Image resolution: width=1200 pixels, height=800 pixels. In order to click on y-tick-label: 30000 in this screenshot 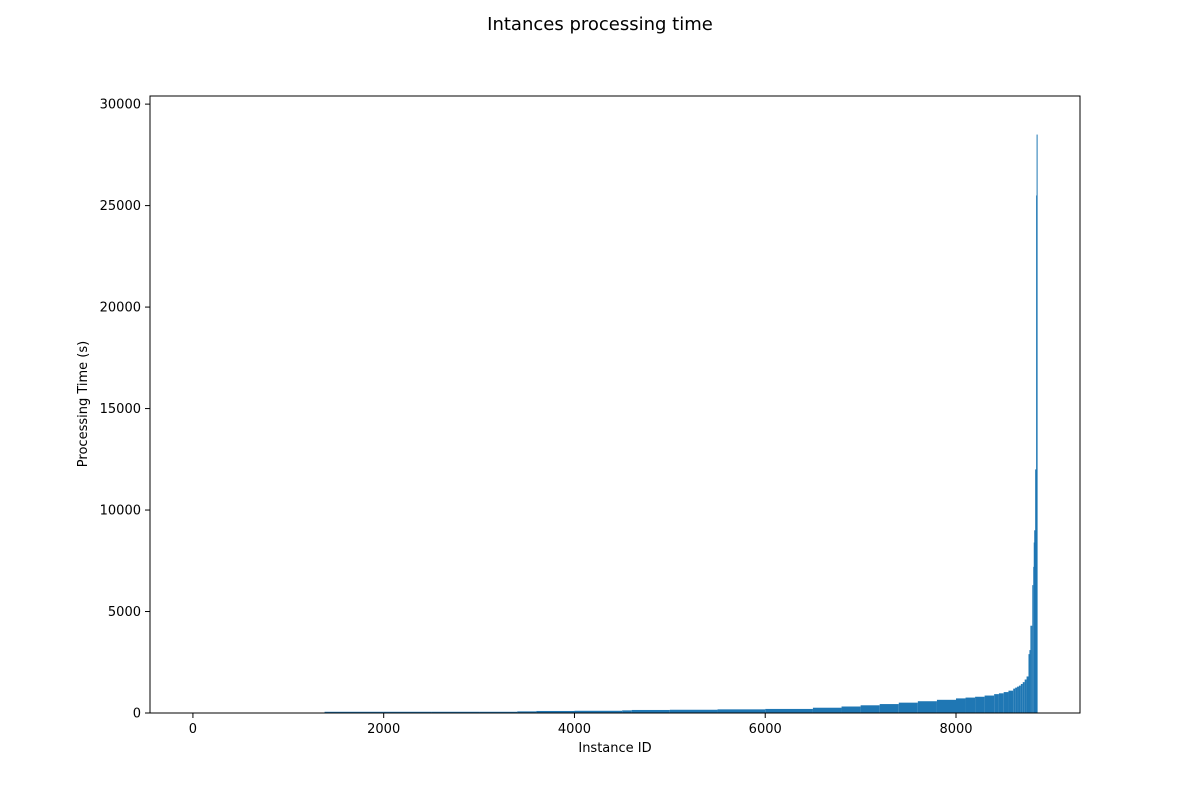, I will do `click(120, 105)`.